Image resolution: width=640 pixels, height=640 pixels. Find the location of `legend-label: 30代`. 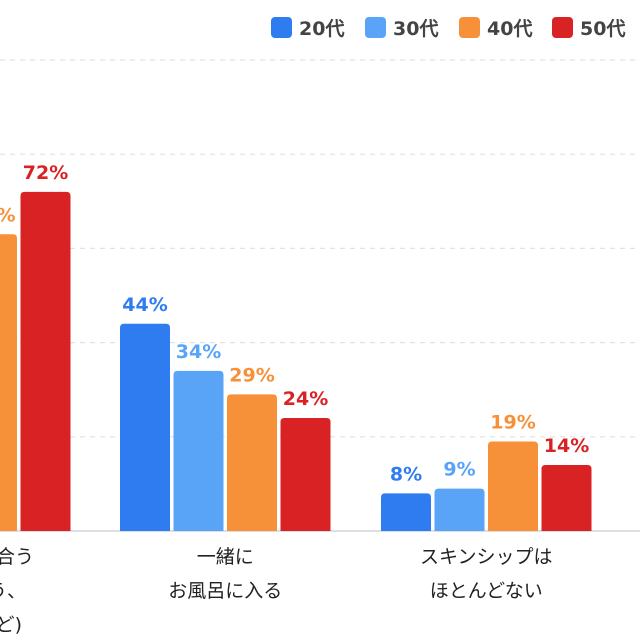

legend-label: 30代 is located at coordinates (415, 29).